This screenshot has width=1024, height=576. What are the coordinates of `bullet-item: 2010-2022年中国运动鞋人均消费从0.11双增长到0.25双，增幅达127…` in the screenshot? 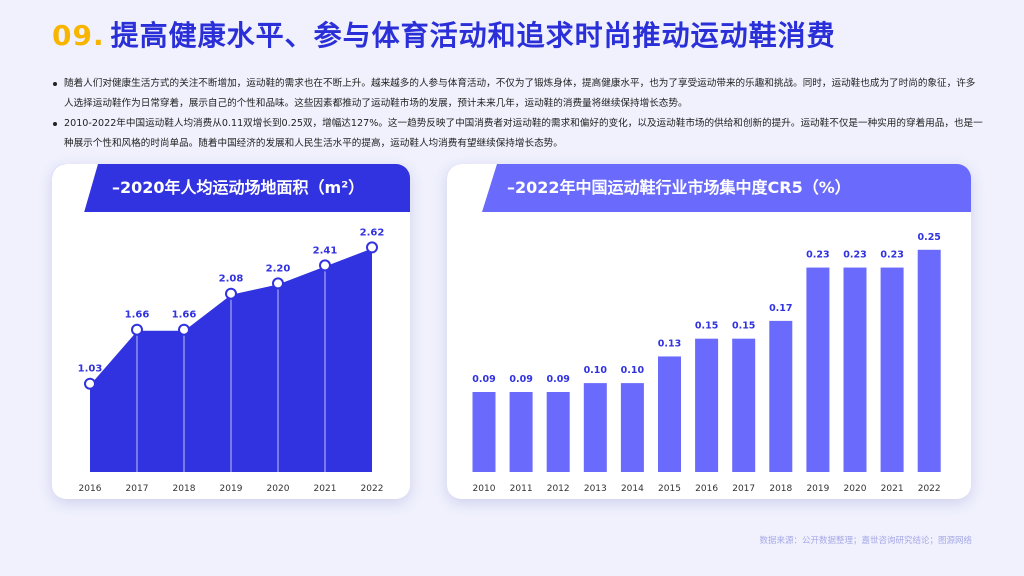 It's located at (518, 134).